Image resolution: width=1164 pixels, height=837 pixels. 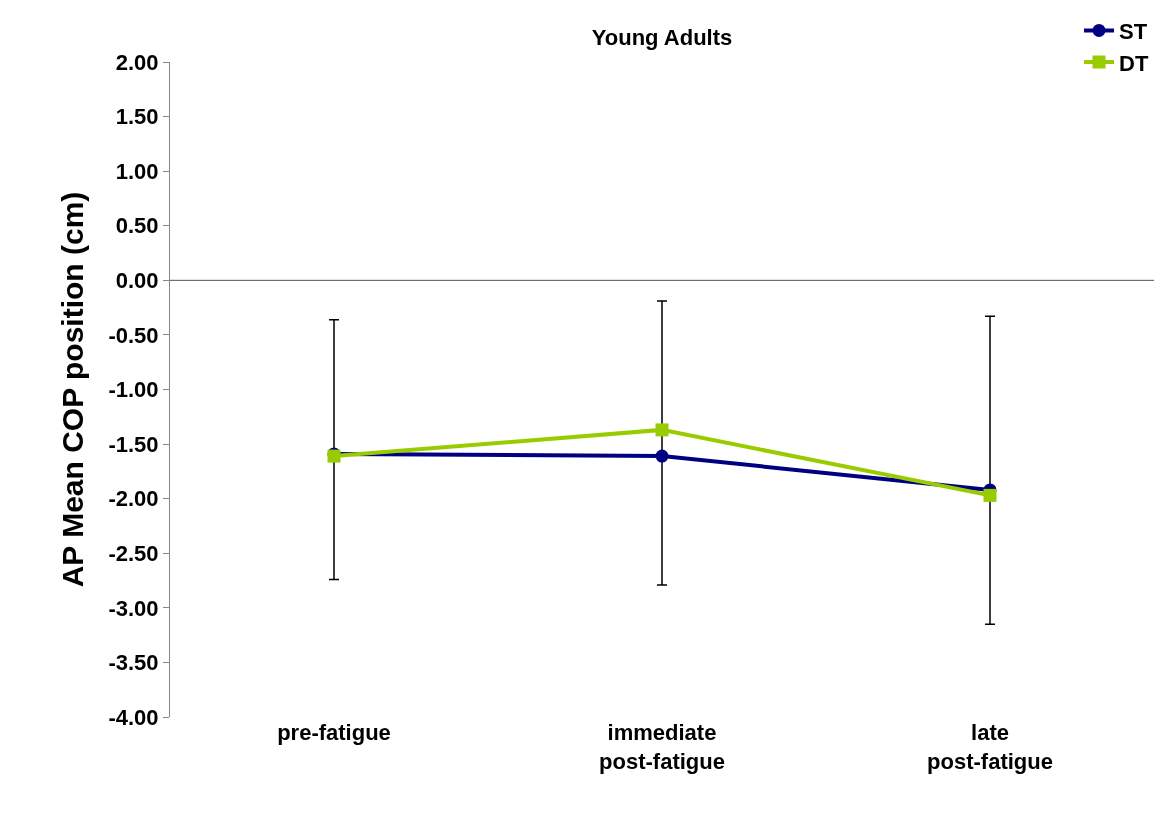 I want to click on y-tick-label: 0.50, so click(x=137, y=226).